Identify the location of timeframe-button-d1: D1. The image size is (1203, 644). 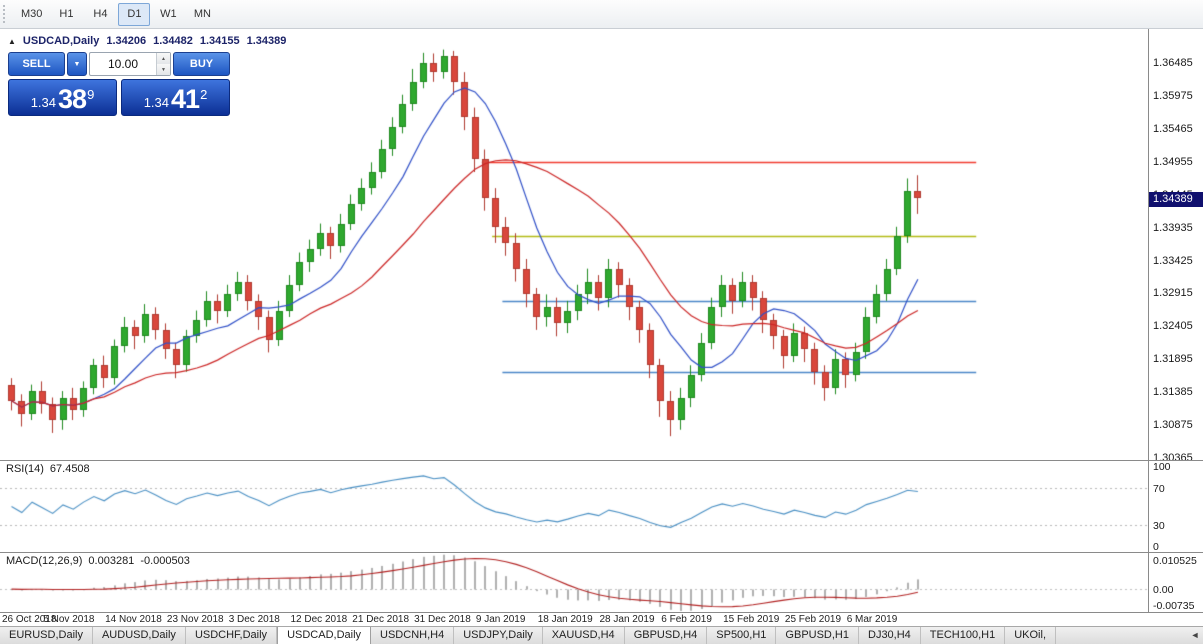
(134, 14).